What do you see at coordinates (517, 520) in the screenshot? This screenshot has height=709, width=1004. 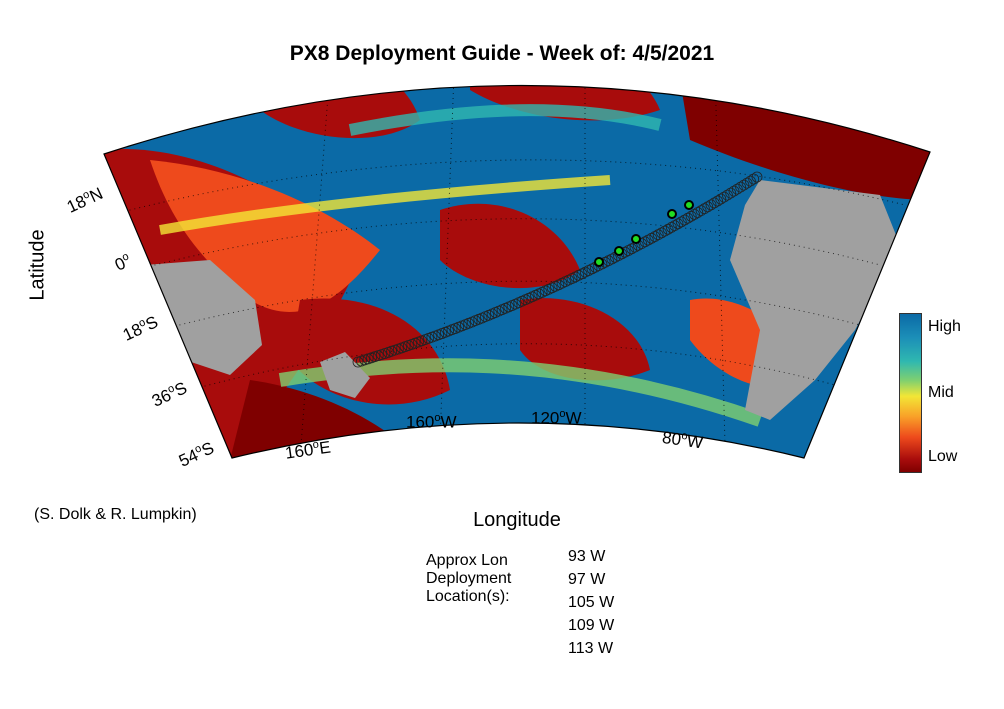 I see `x-axis-label: Longitude` at bounding box center [517, 520].